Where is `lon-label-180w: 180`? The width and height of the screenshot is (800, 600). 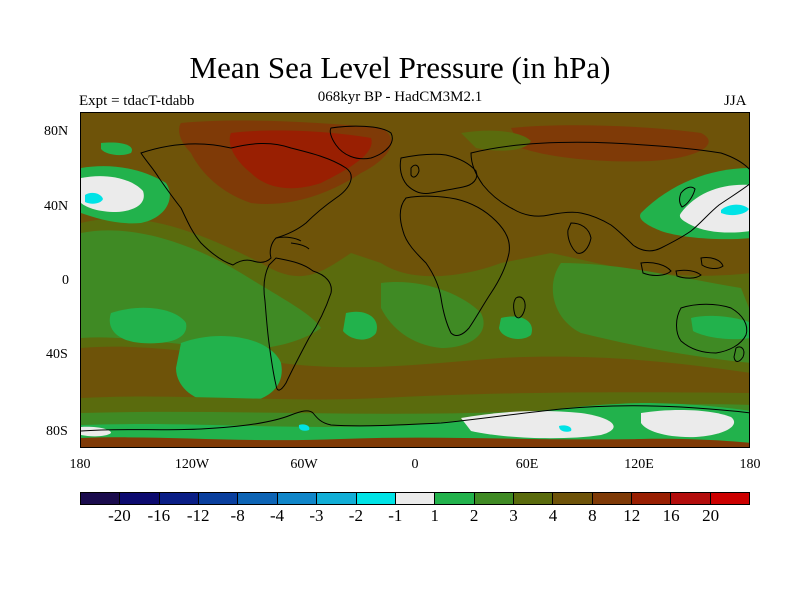
lon-label-180w: 180 is located at coordinates (80, 464).